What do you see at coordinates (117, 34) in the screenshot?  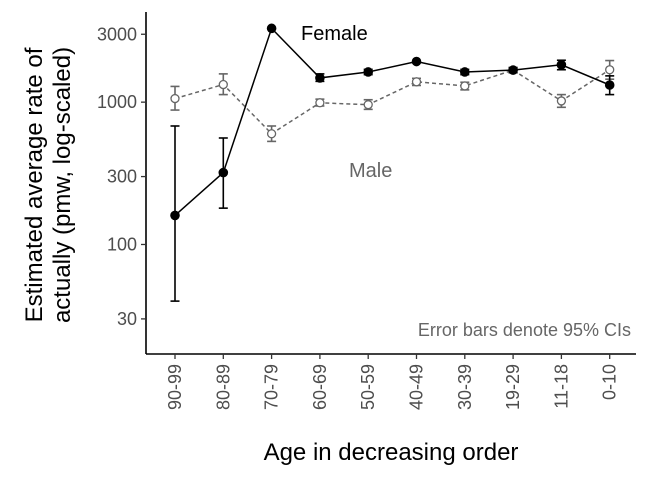 I see `y-tick-label: 3000` at bounding box center [117, 34].